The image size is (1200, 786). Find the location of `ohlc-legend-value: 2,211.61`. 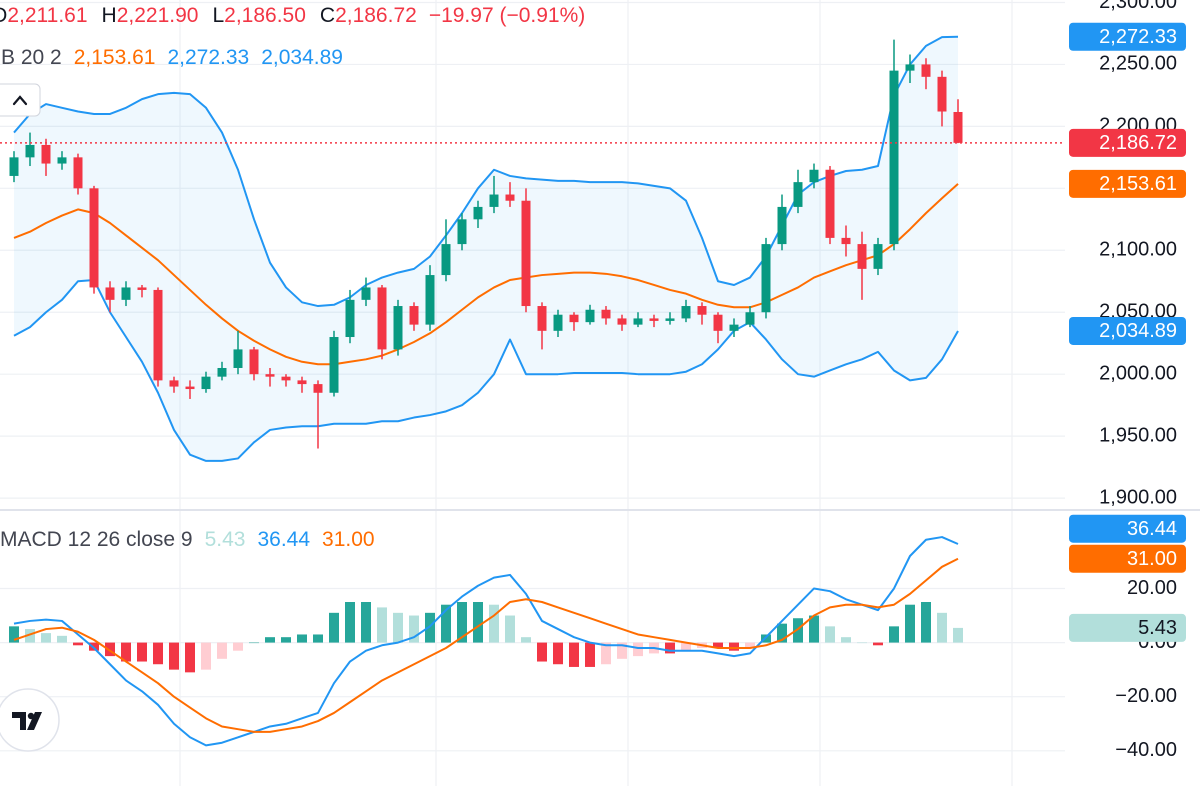

ohlc-legend-value: 2,211.61 is located at coordinates (47, 15).